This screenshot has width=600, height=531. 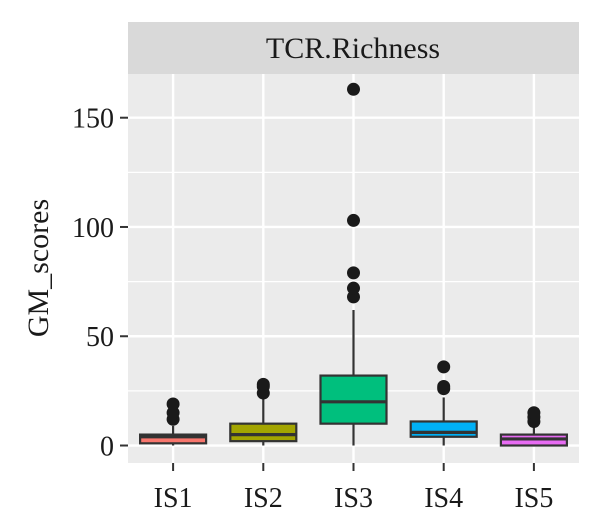 I want to click on y-tick-label: 100, so click(x=93, y=228).